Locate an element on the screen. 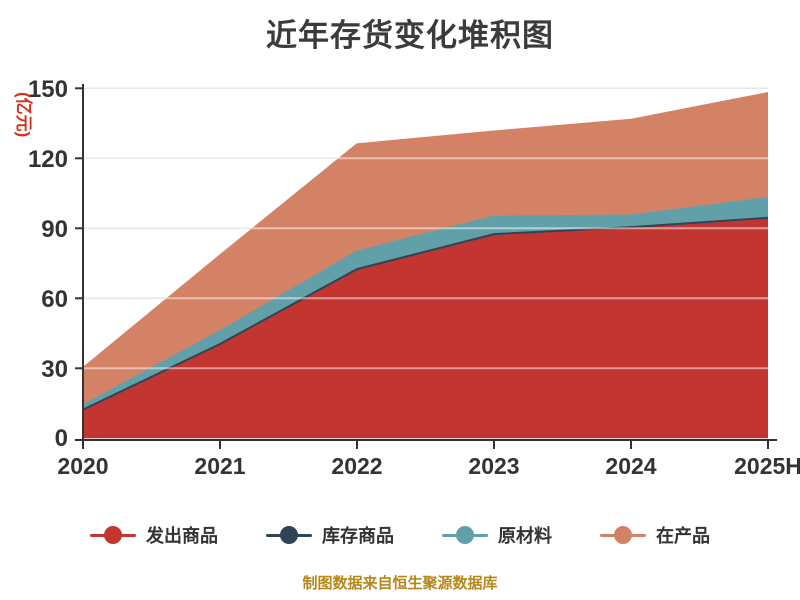 The image size is (800, 600). y-axis-labels: 0 30 60 90 120 150 is located at coordinates (48, 264).